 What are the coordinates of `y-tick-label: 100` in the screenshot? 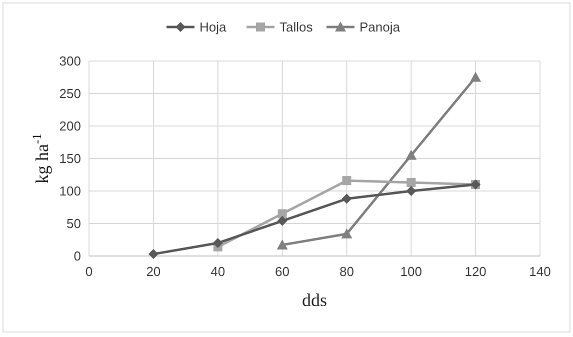 It's located at (70, 191).